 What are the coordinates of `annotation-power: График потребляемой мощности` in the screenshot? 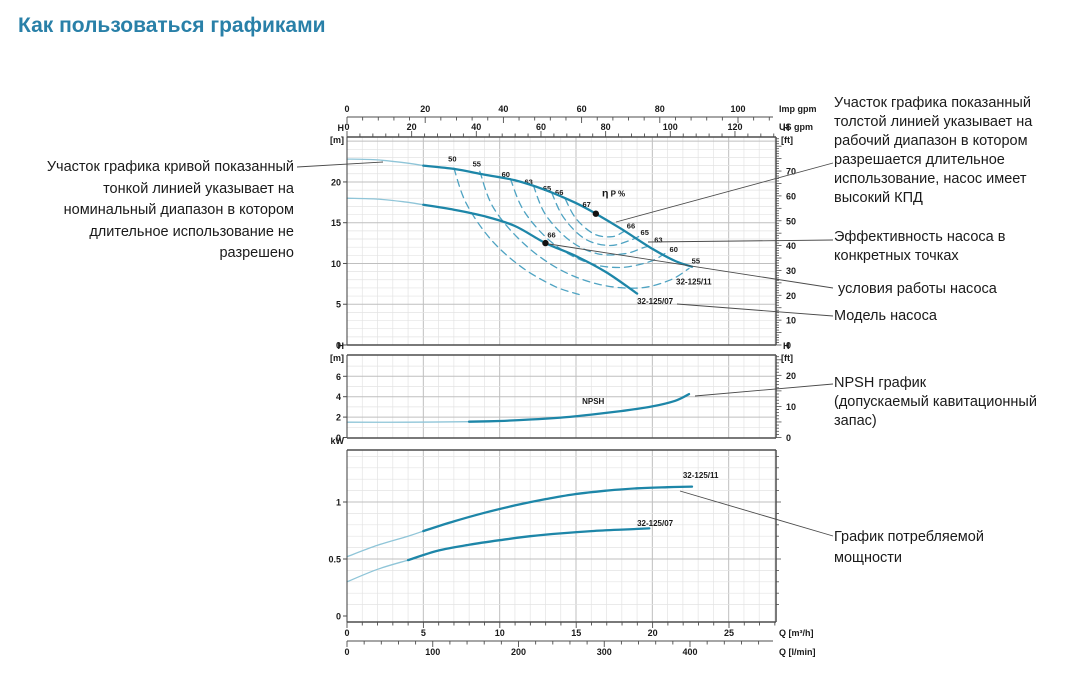 It's located at (909, 547).